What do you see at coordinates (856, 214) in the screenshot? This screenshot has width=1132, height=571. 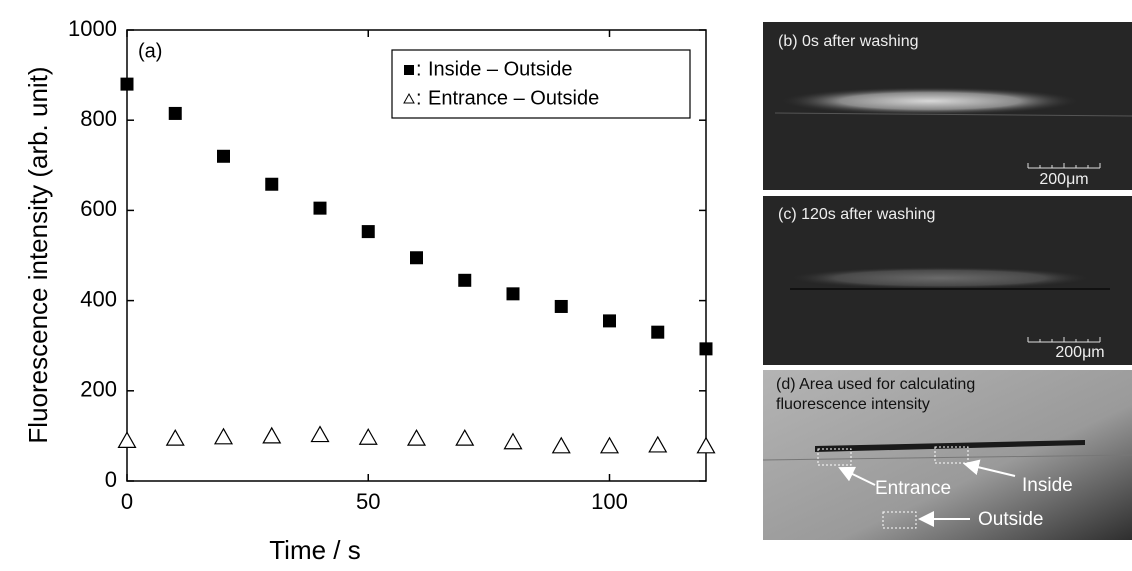 I see `panel-label: (c) 120s after washing` at bounding box center [856, 214].